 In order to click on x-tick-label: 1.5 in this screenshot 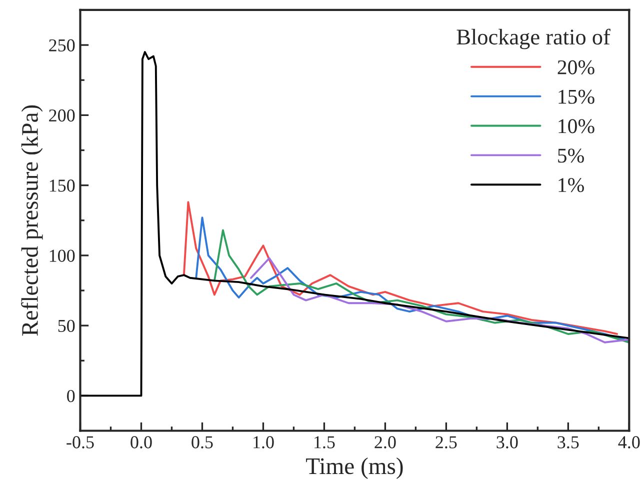, I will do `click(324, 442)`.